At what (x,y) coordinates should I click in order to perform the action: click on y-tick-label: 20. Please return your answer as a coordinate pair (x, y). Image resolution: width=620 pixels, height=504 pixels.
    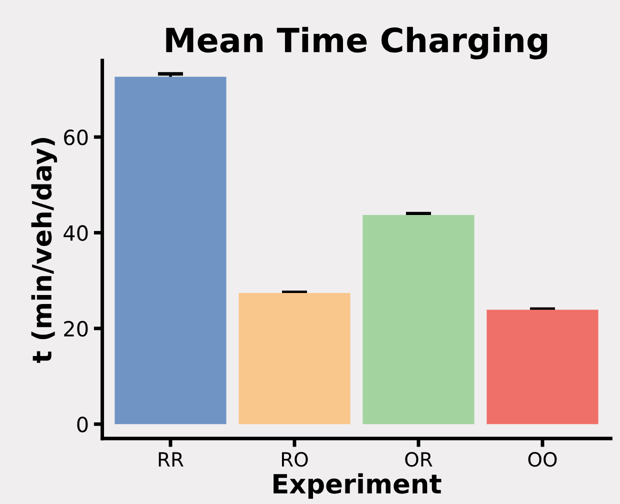
    Looking at the image, I should click on (76, 328).